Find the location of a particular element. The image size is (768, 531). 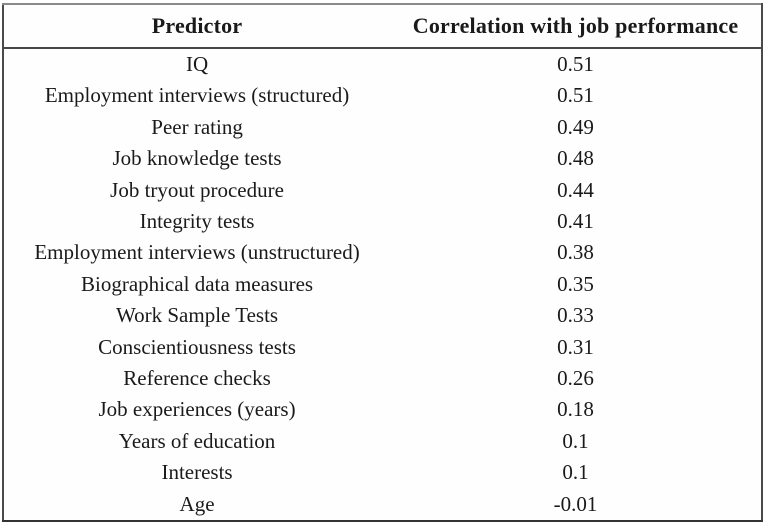

table-row: Reference checks 0.26 is located at coordinates (382, 378).